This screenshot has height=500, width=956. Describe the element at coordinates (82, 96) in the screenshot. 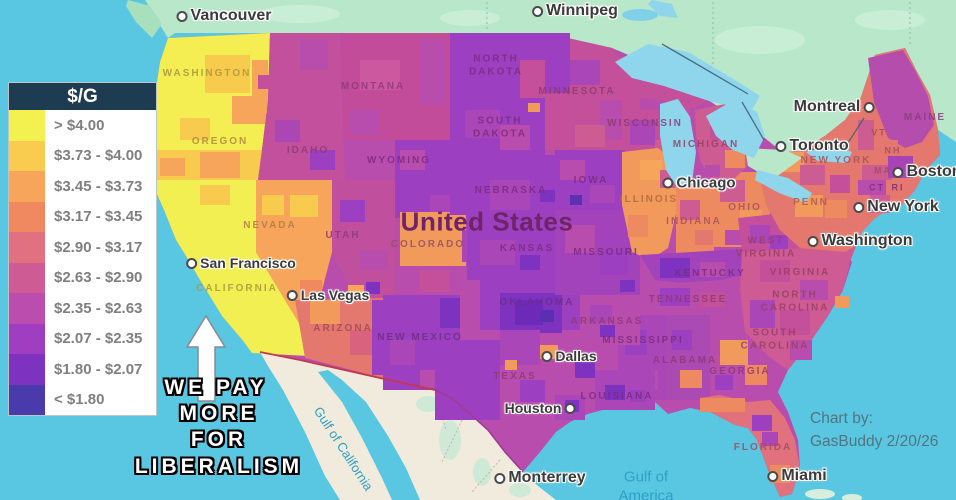

I see `legend-title: $/G` at that location.